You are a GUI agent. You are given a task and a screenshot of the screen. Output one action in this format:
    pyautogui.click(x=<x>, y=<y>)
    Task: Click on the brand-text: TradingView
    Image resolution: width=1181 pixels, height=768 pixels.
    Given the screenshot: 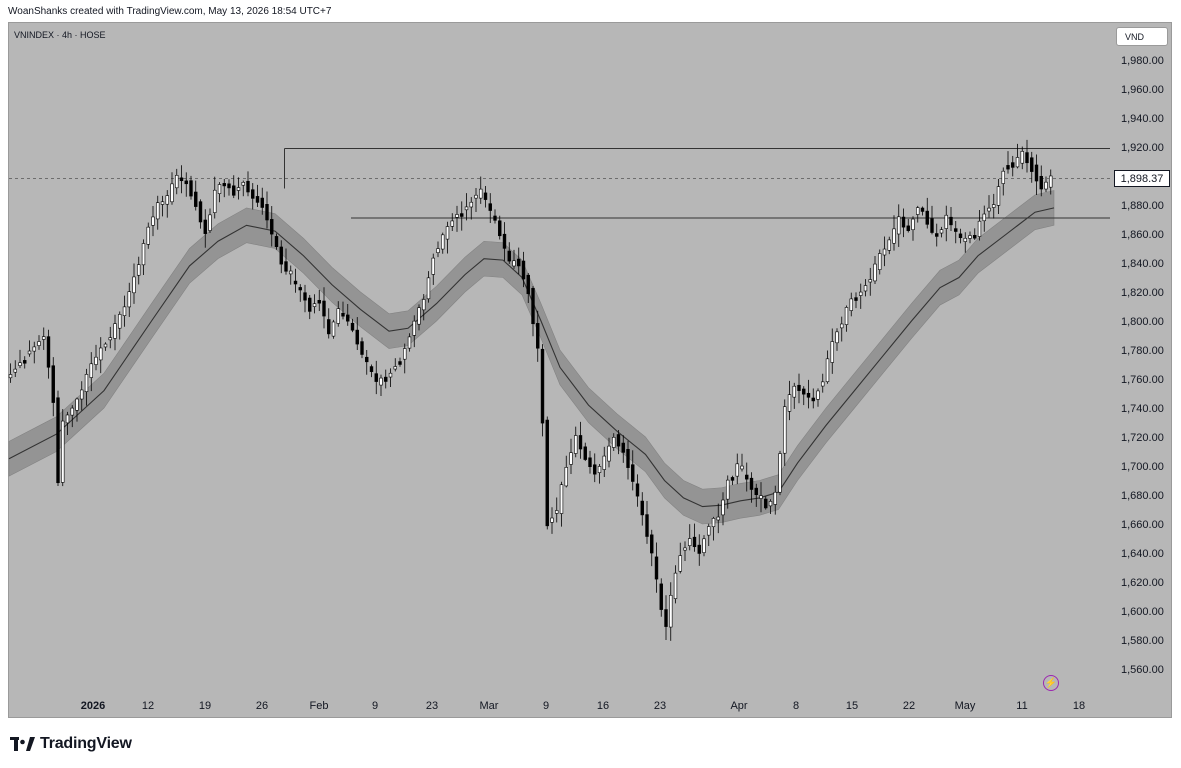 What is the action you would take?
    pyautogui.click(x=86, y=743)
    